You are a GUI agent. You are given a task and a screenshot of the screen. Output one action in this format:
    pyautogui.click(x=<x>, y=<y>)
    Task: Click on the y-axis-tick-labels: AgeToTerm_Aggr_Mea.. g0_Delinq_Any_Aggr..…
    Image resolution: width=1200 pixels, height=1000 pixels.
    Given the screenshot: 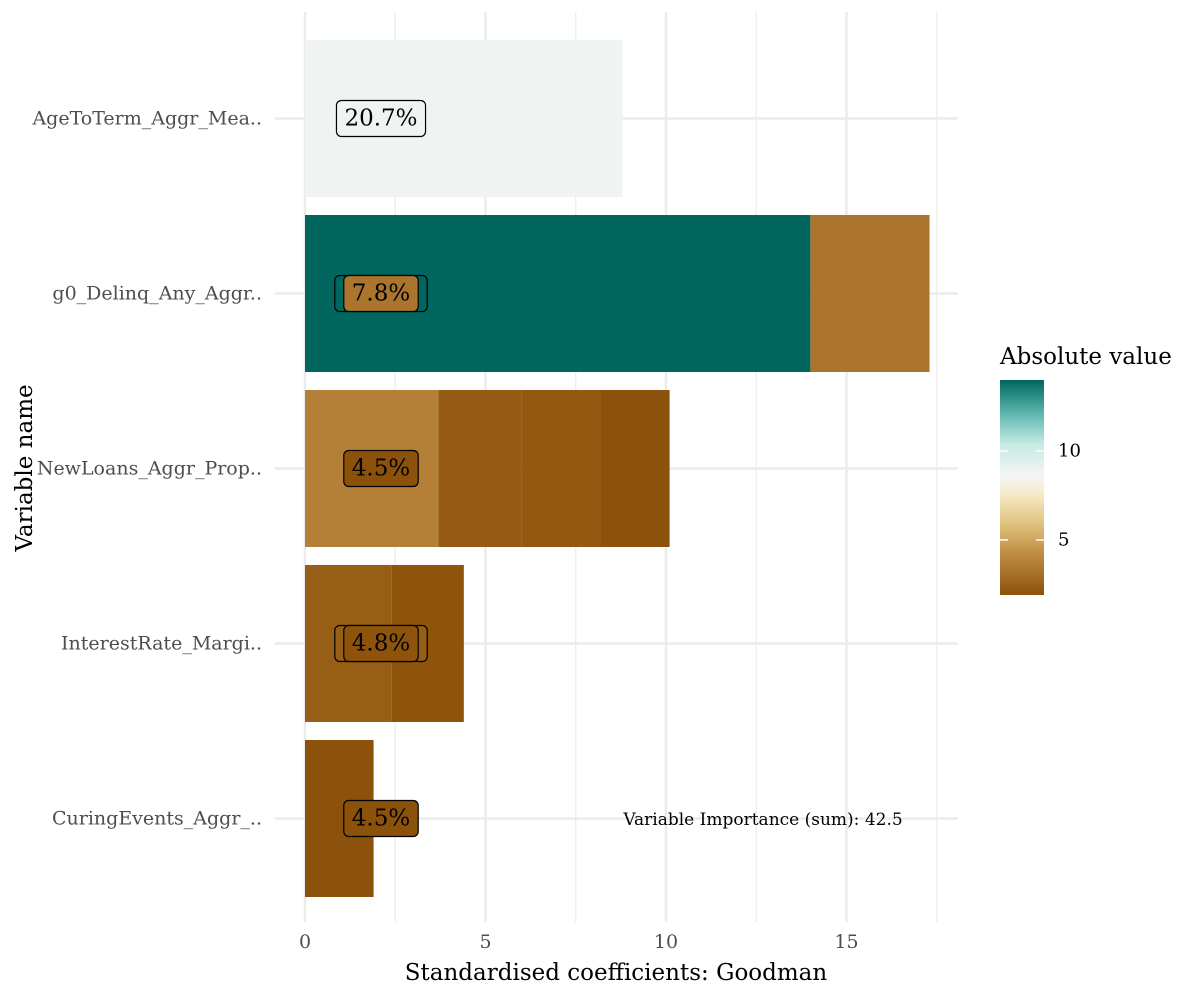 What is the action you would take?
    pyautogui.click(x=146, y=469)
    